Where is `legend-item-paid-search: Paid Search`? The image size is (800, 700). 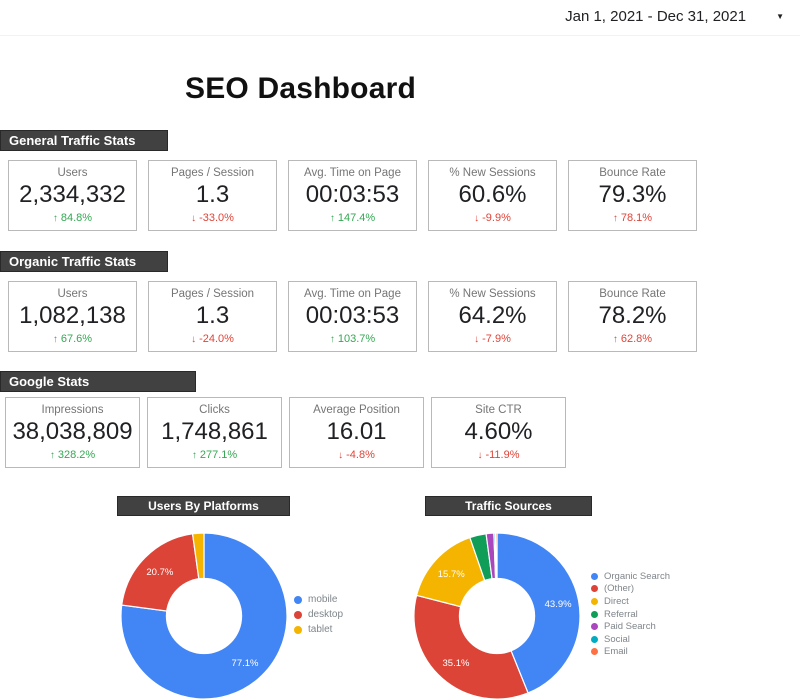 legend-item-paid-search: Paid Search is located at coordinates (630, 626).